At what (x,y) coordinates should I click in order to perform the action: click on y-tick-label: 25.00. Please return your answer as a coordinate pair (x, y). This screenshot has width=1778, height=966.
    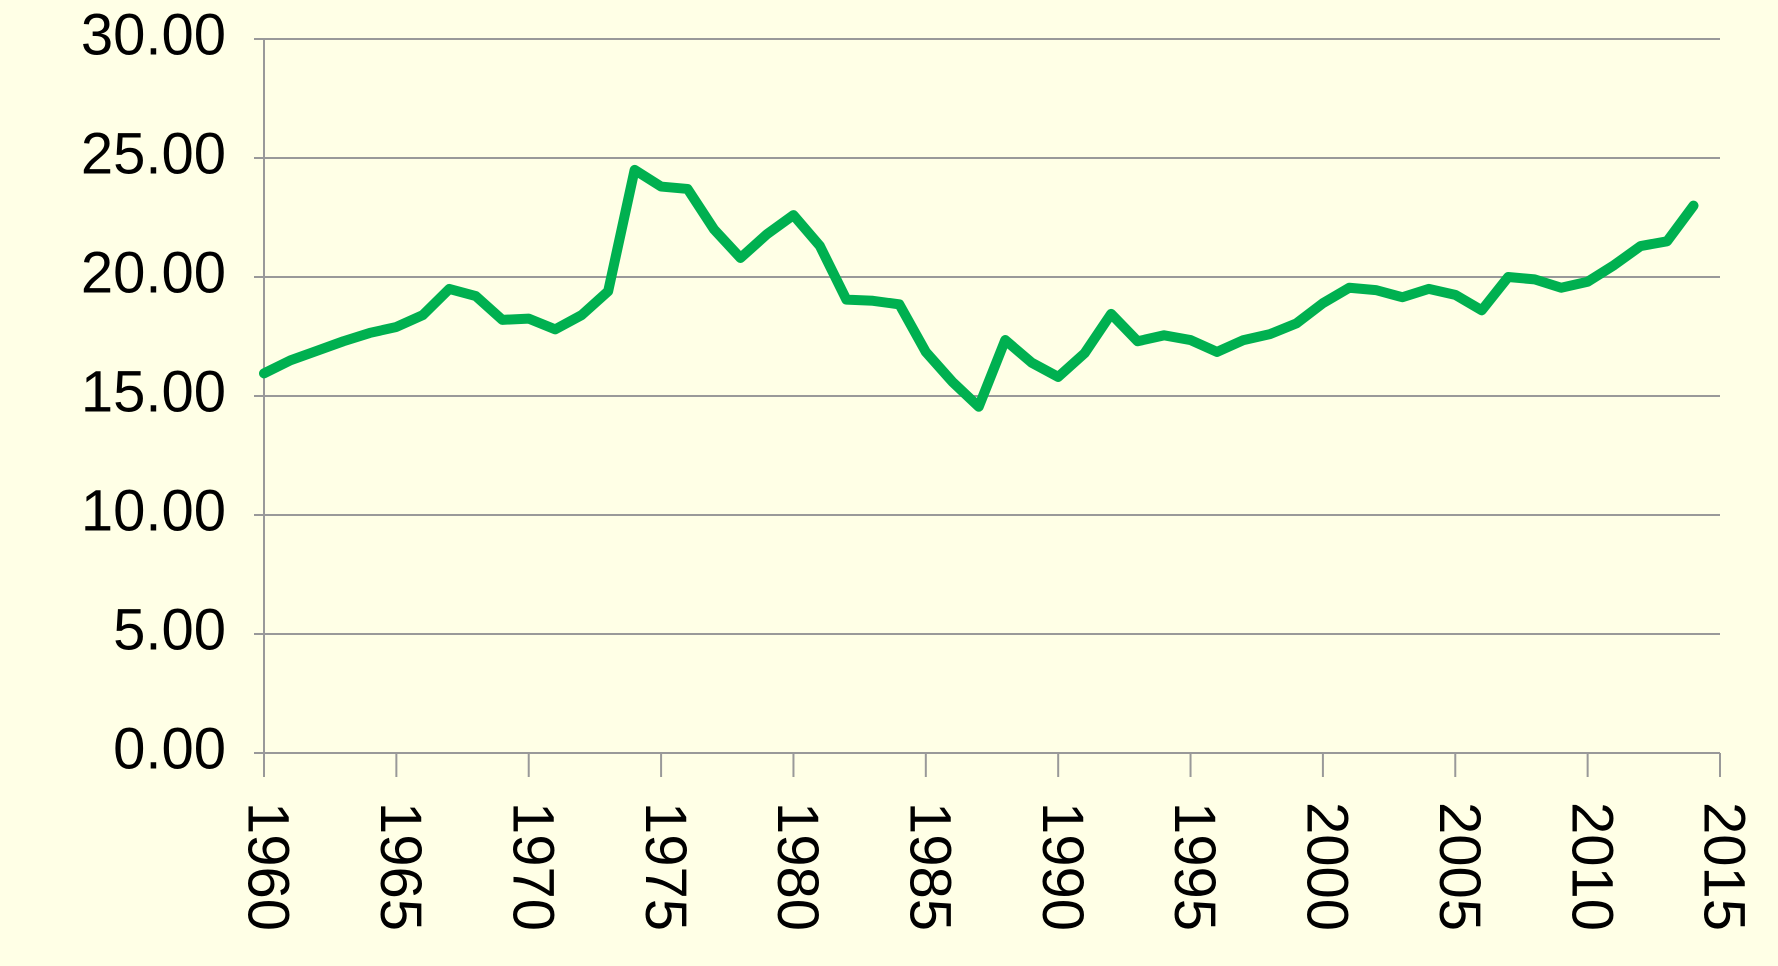
    Looking at the image, I should click on (153, 153).